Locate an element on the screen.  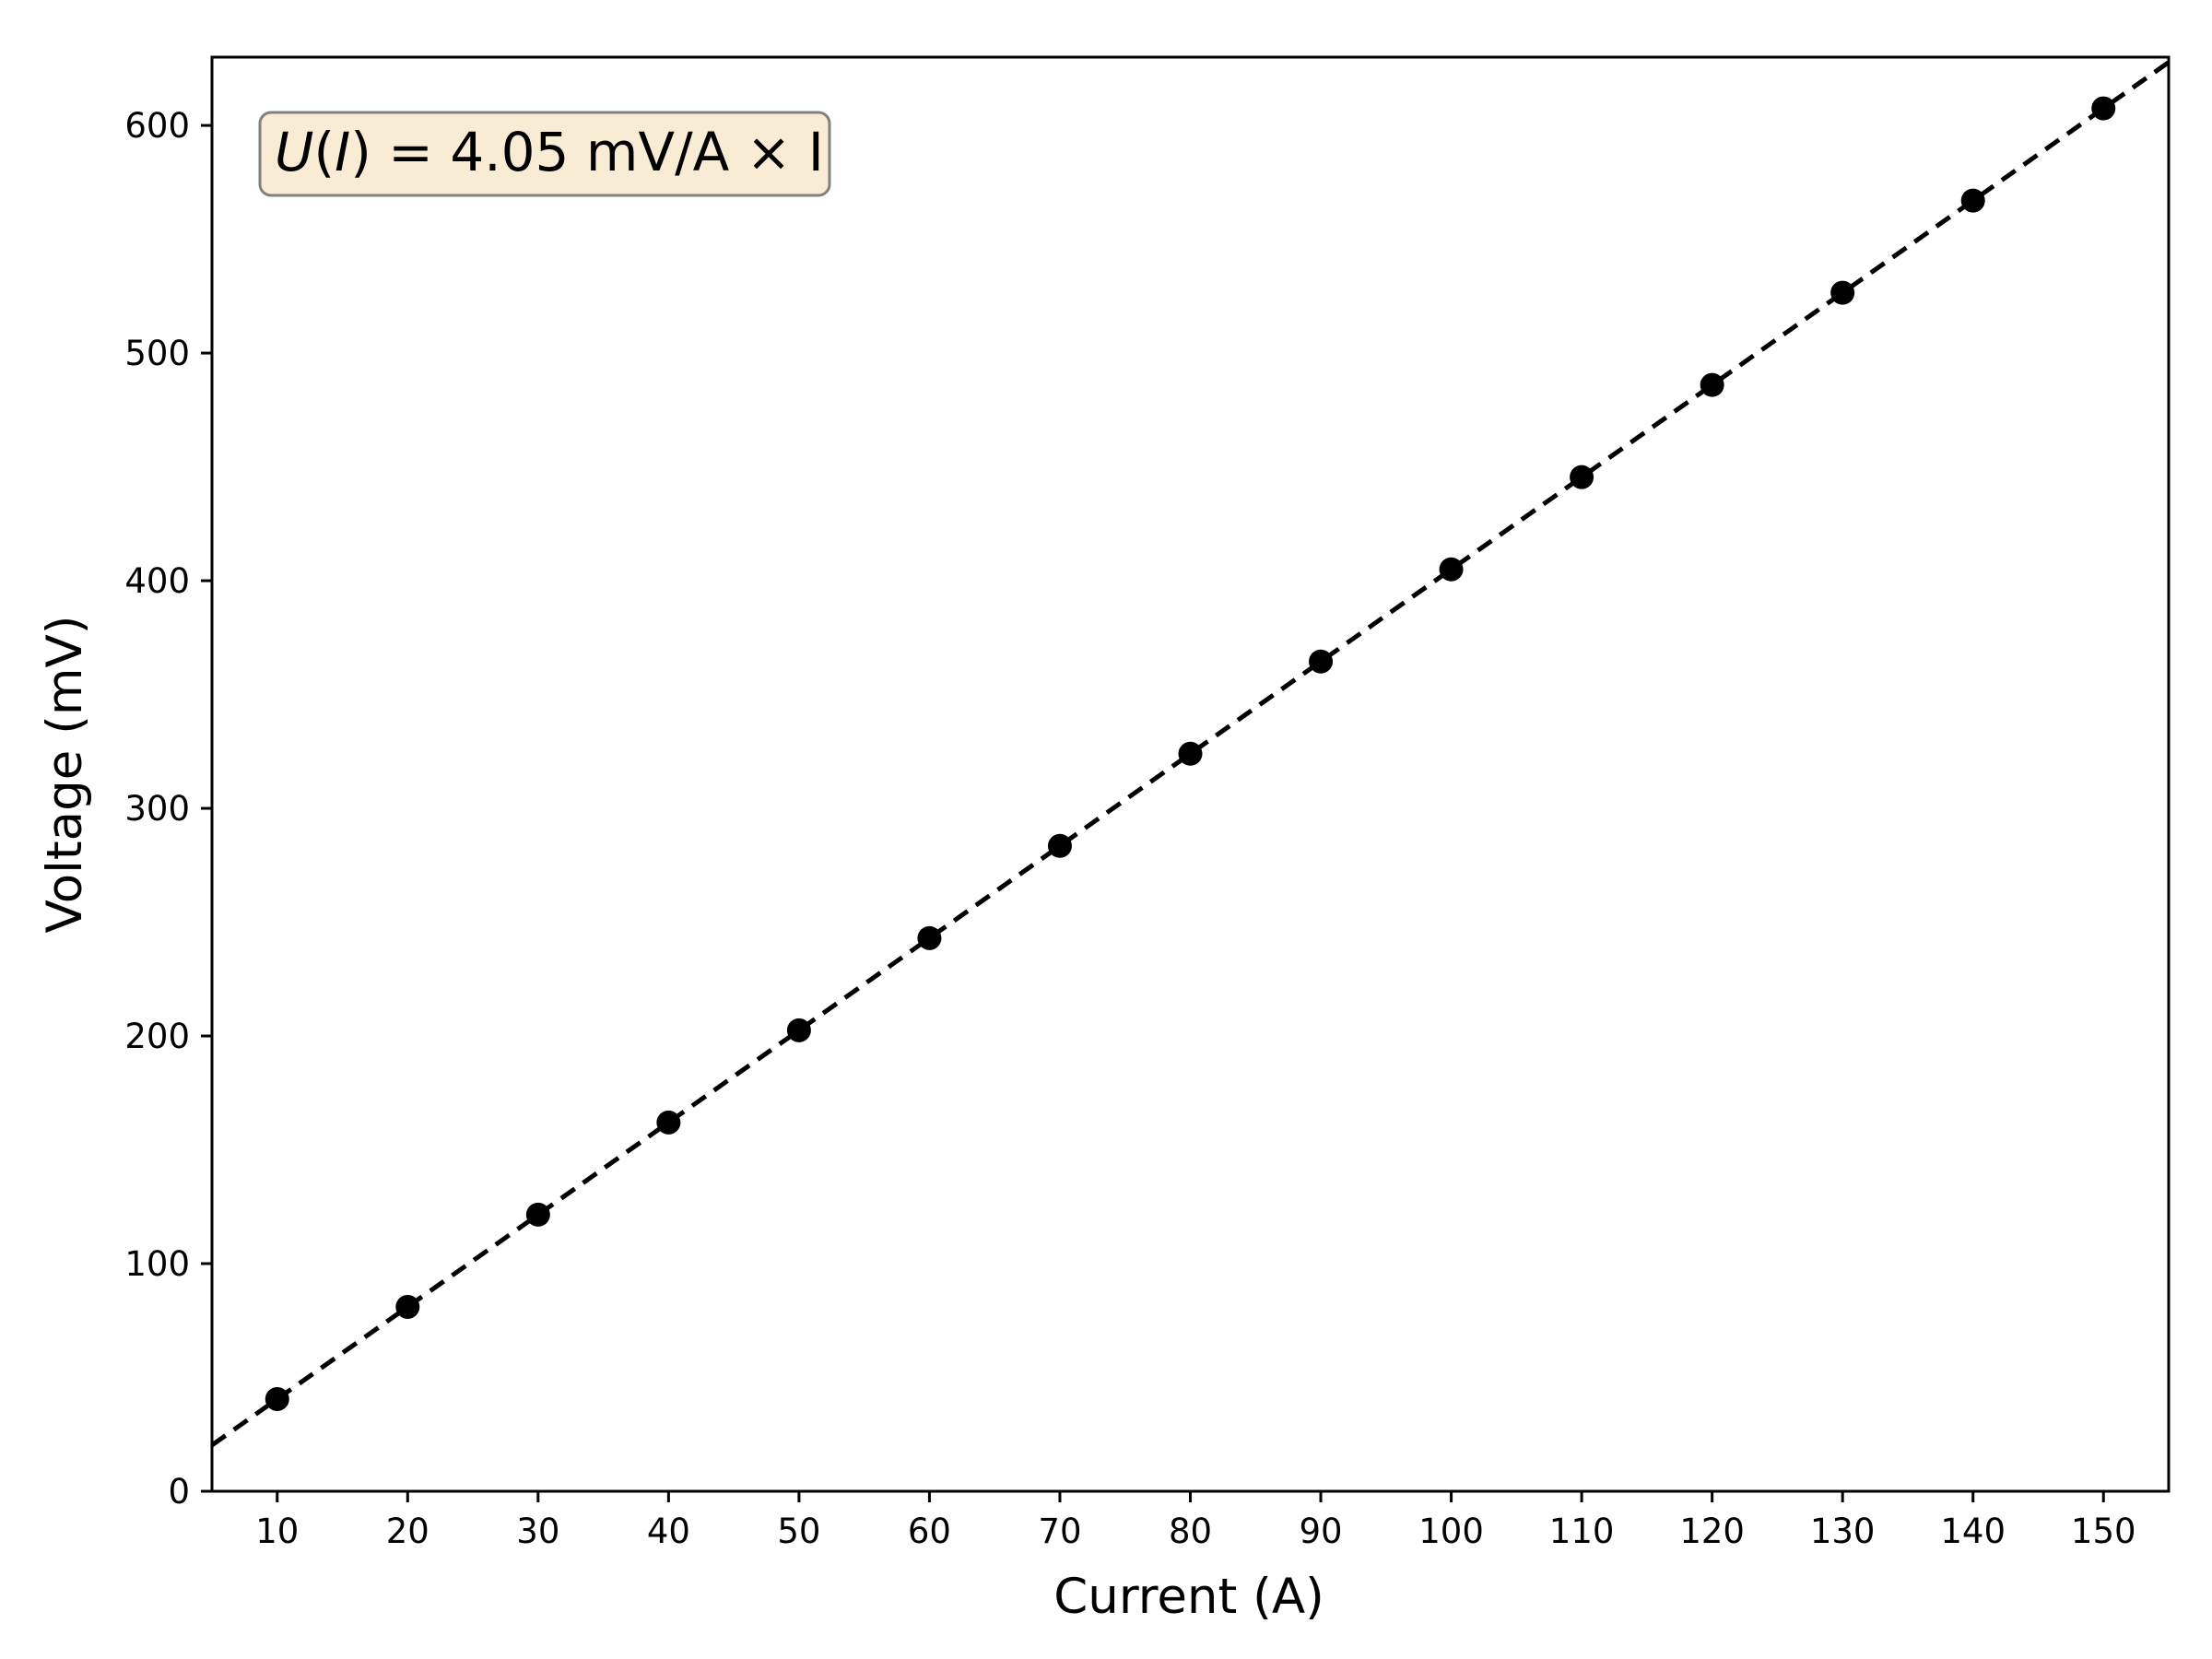
equation-lhs-argument: I is located at coordinates (342, 152).